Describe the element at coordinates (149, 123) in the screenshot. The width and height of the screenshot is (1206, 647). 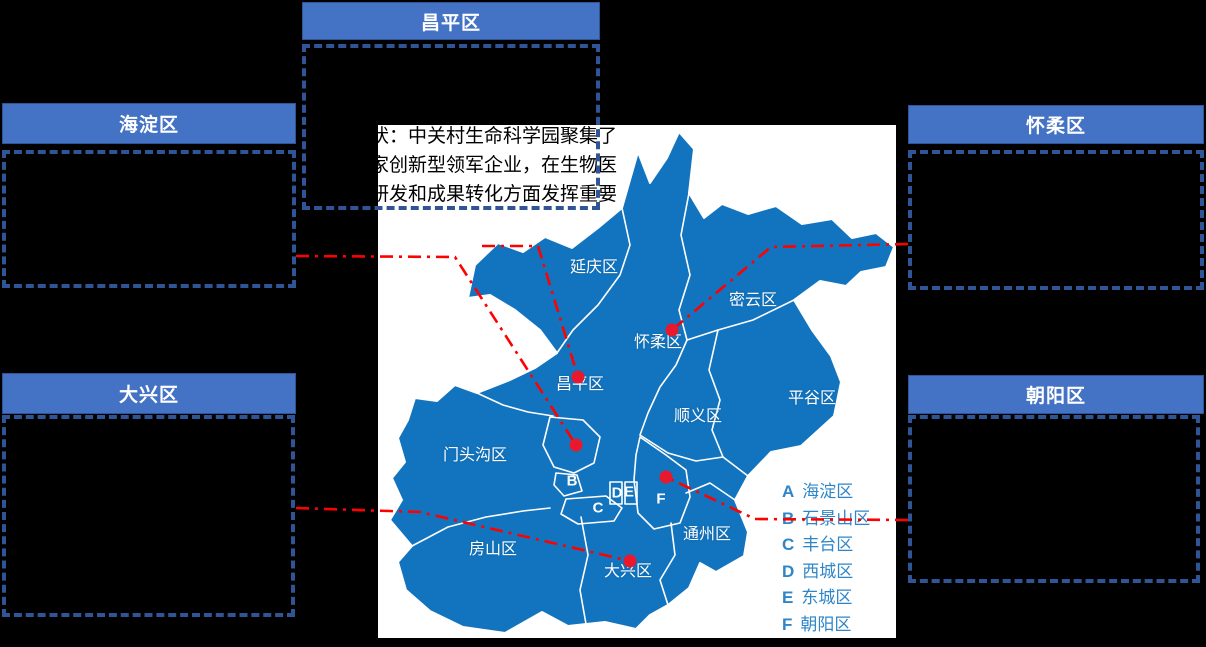
I see `callout-header-haidian: 海淀区` at that location.